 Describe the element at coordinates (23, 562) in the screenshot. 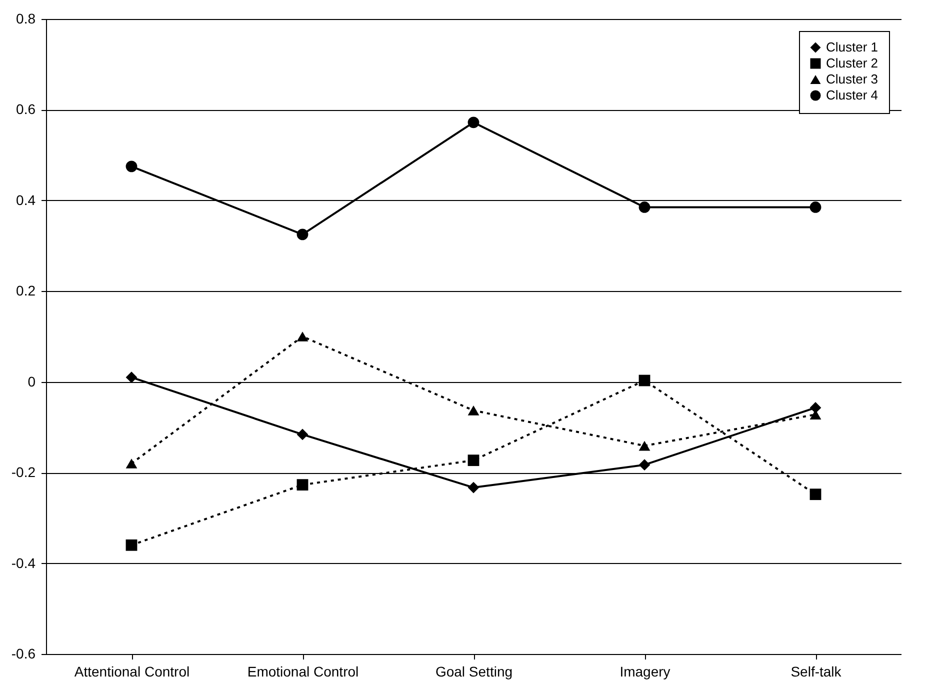

I see `y-tick-label: -0.4` at that location.